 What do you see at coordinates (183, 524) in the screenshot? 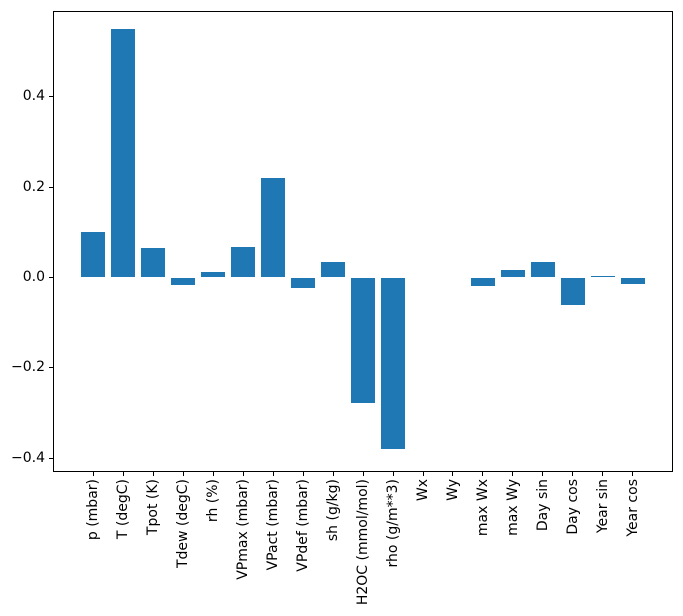
I see `x-tick-label-tdew-degc: Tdew (degC)` at bounding box center [183, 524].